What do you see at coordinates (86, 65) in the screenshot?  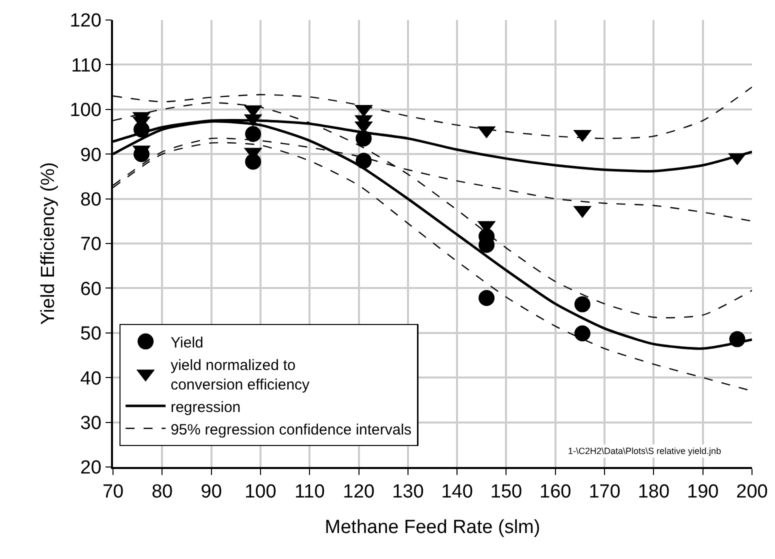 I see `y-tick-label: 110` at bounding box center [86, 65].